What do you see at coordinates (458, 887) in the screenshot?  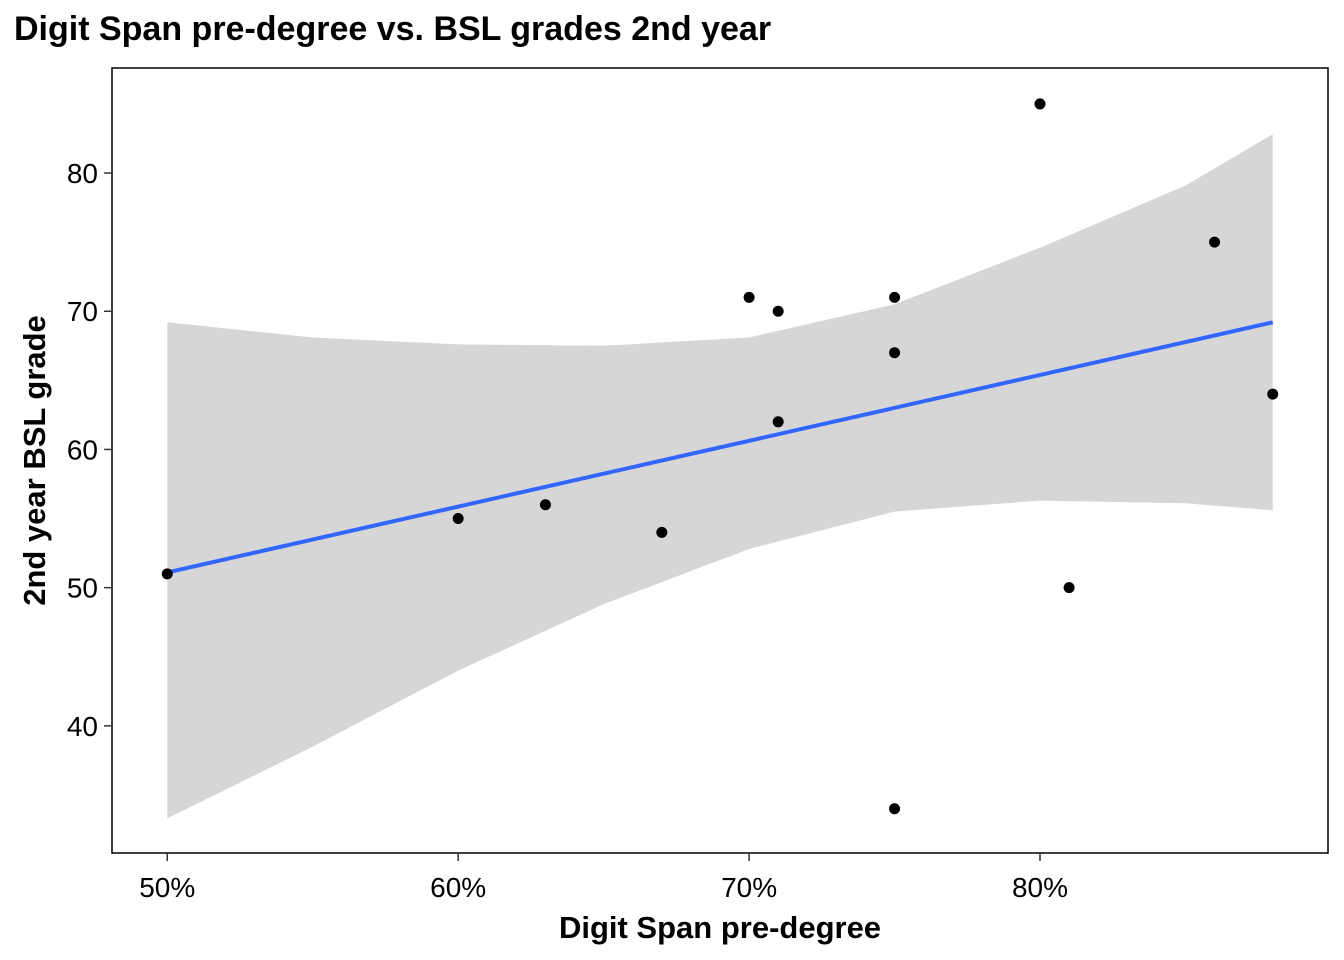 I see `x-tick-label: 60%` at bounding box center [458, 887].